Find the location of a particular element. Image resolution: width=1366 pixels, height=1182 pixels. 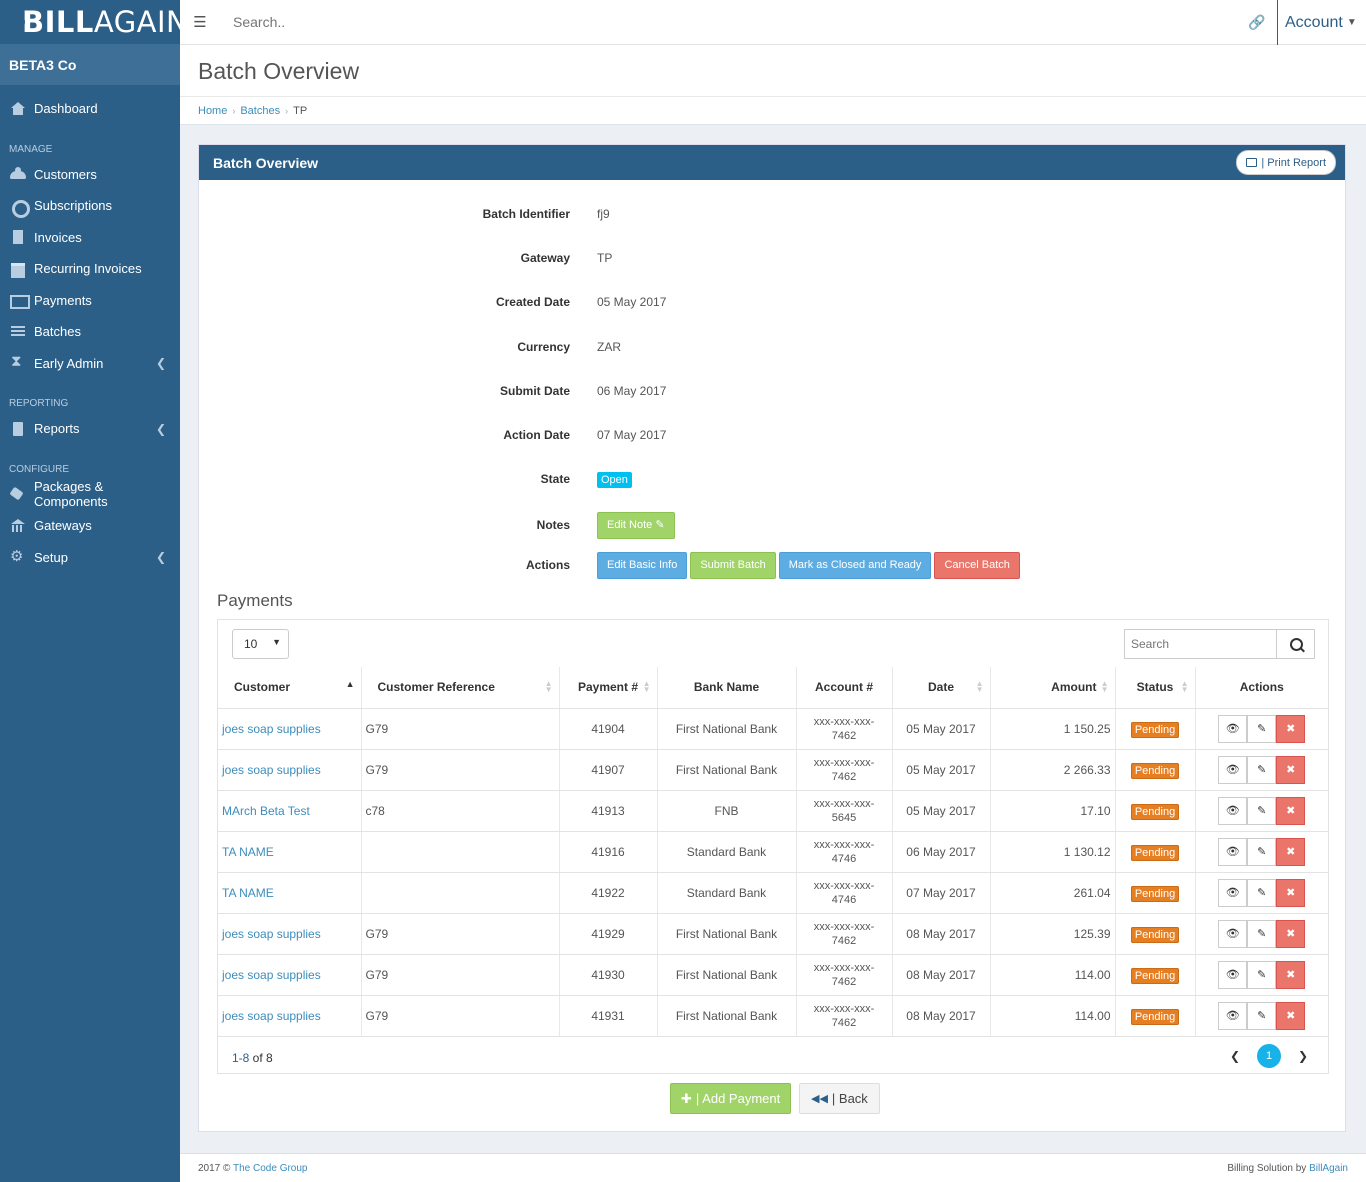

next-page-chevron-right-icon: ❯ is located at coordinates (1303, 1056).